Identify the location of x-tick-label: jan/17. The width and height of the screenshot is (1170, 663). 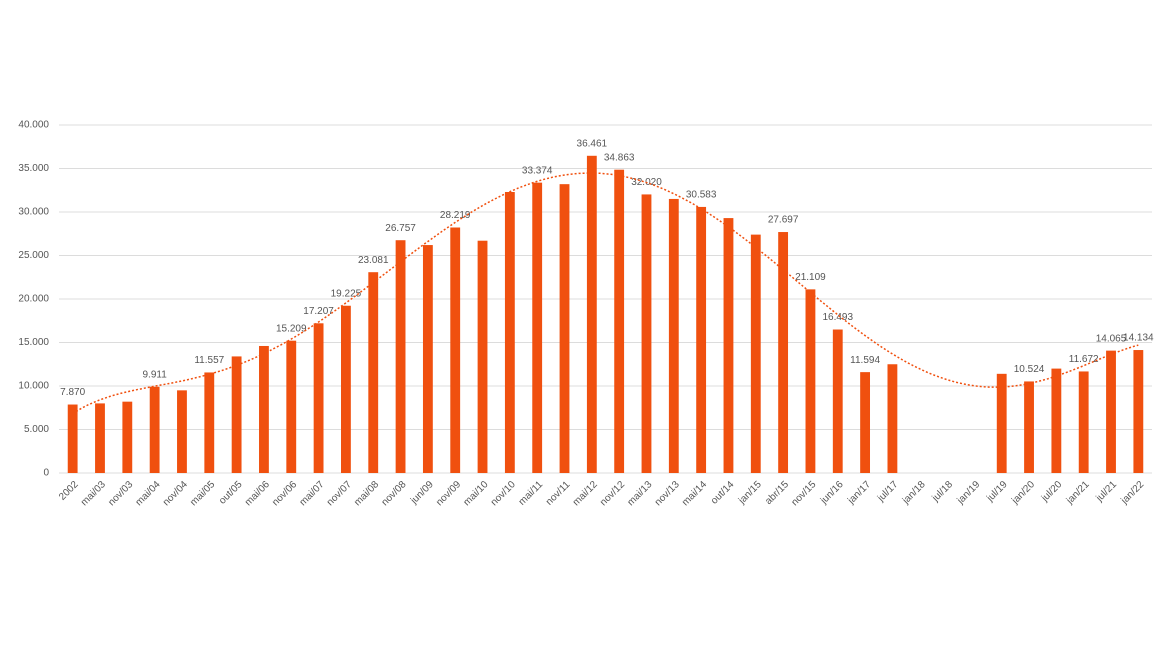
(859, 493).